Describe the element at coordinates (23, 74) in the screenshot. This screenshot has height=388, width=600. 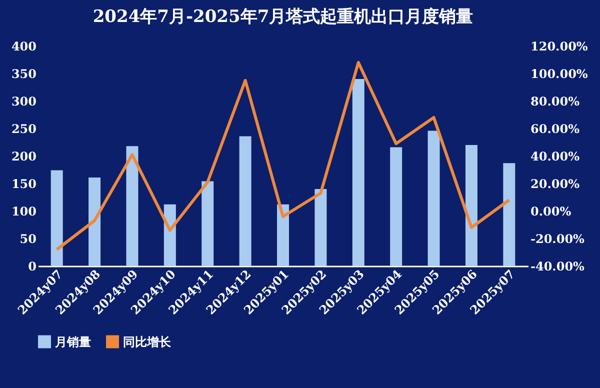
I see `y-tick-label: 350` at that location.